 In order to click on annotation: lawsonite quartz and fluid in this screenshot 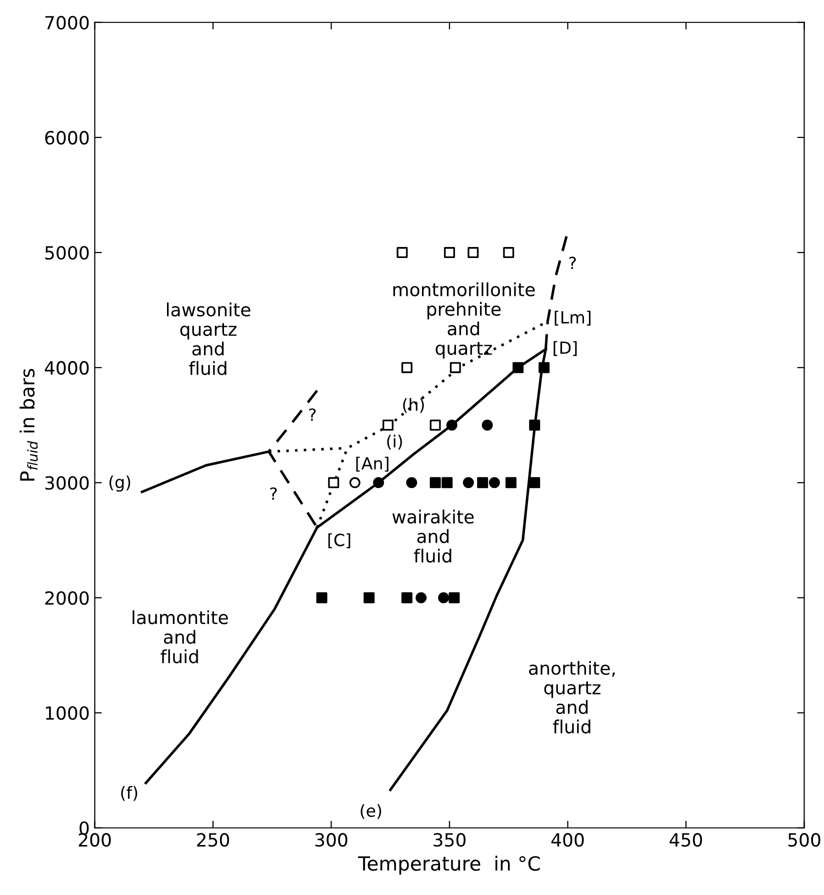, I will do `click(208, 339)`.